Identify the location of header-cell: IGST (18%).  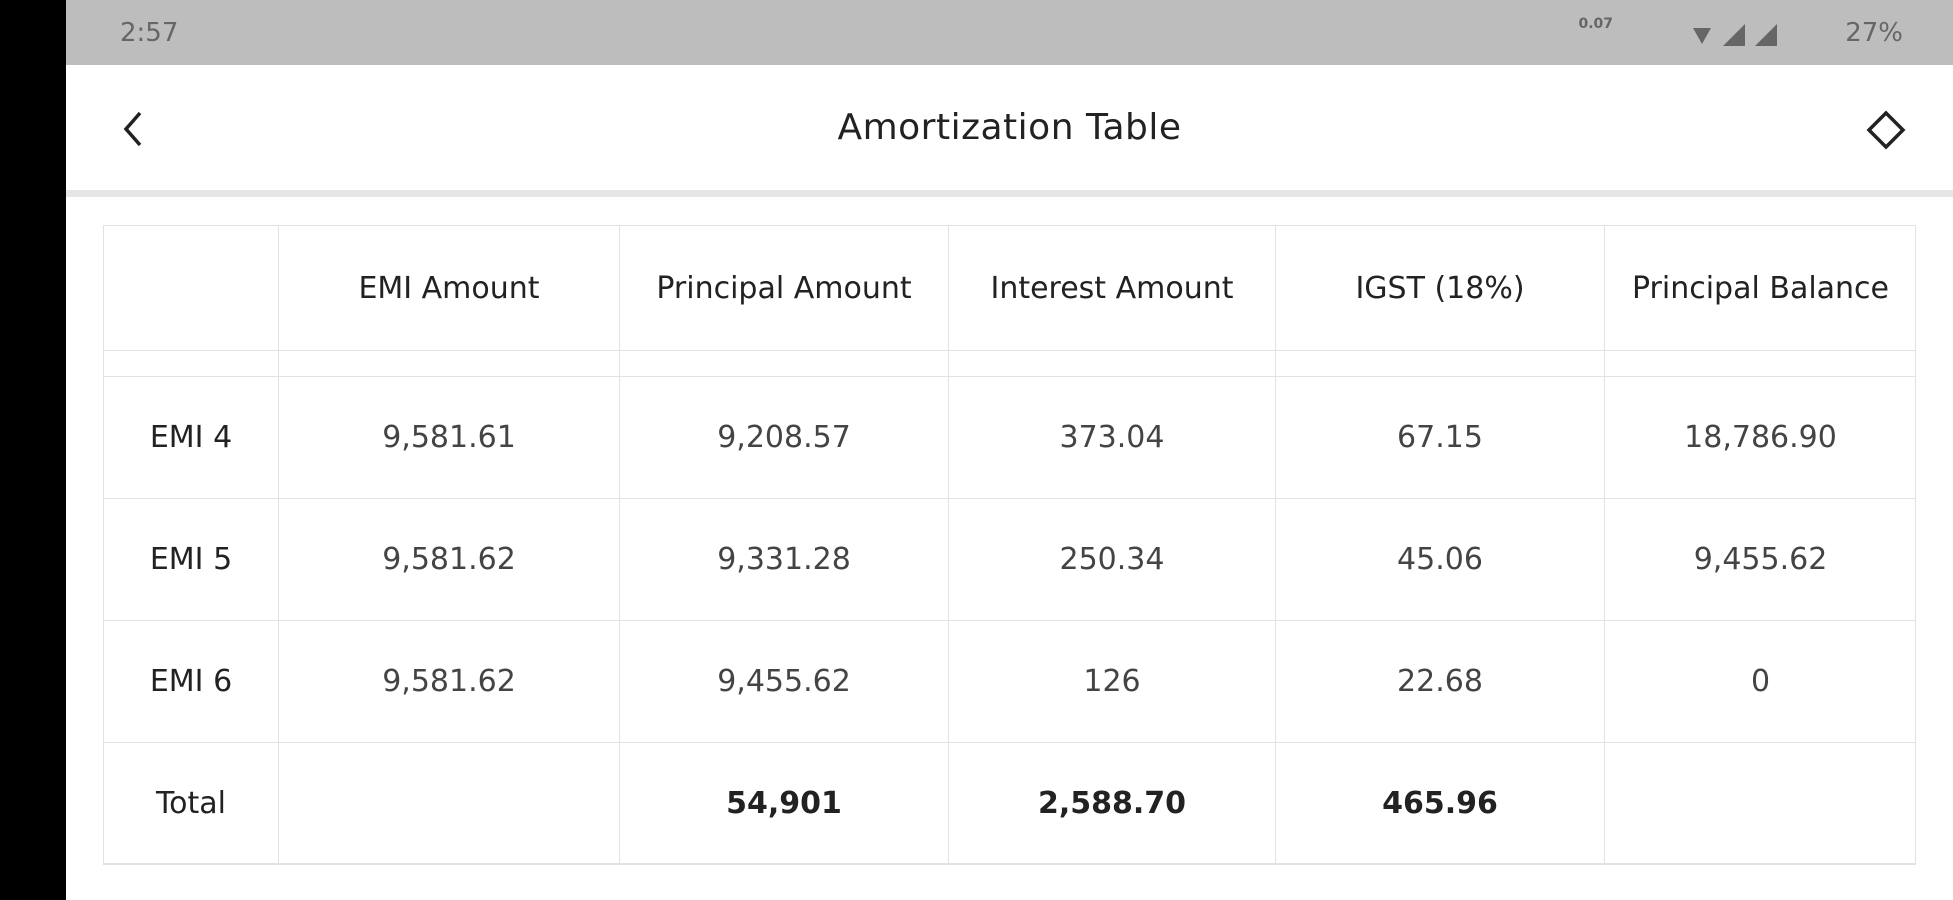
(1440, 288).